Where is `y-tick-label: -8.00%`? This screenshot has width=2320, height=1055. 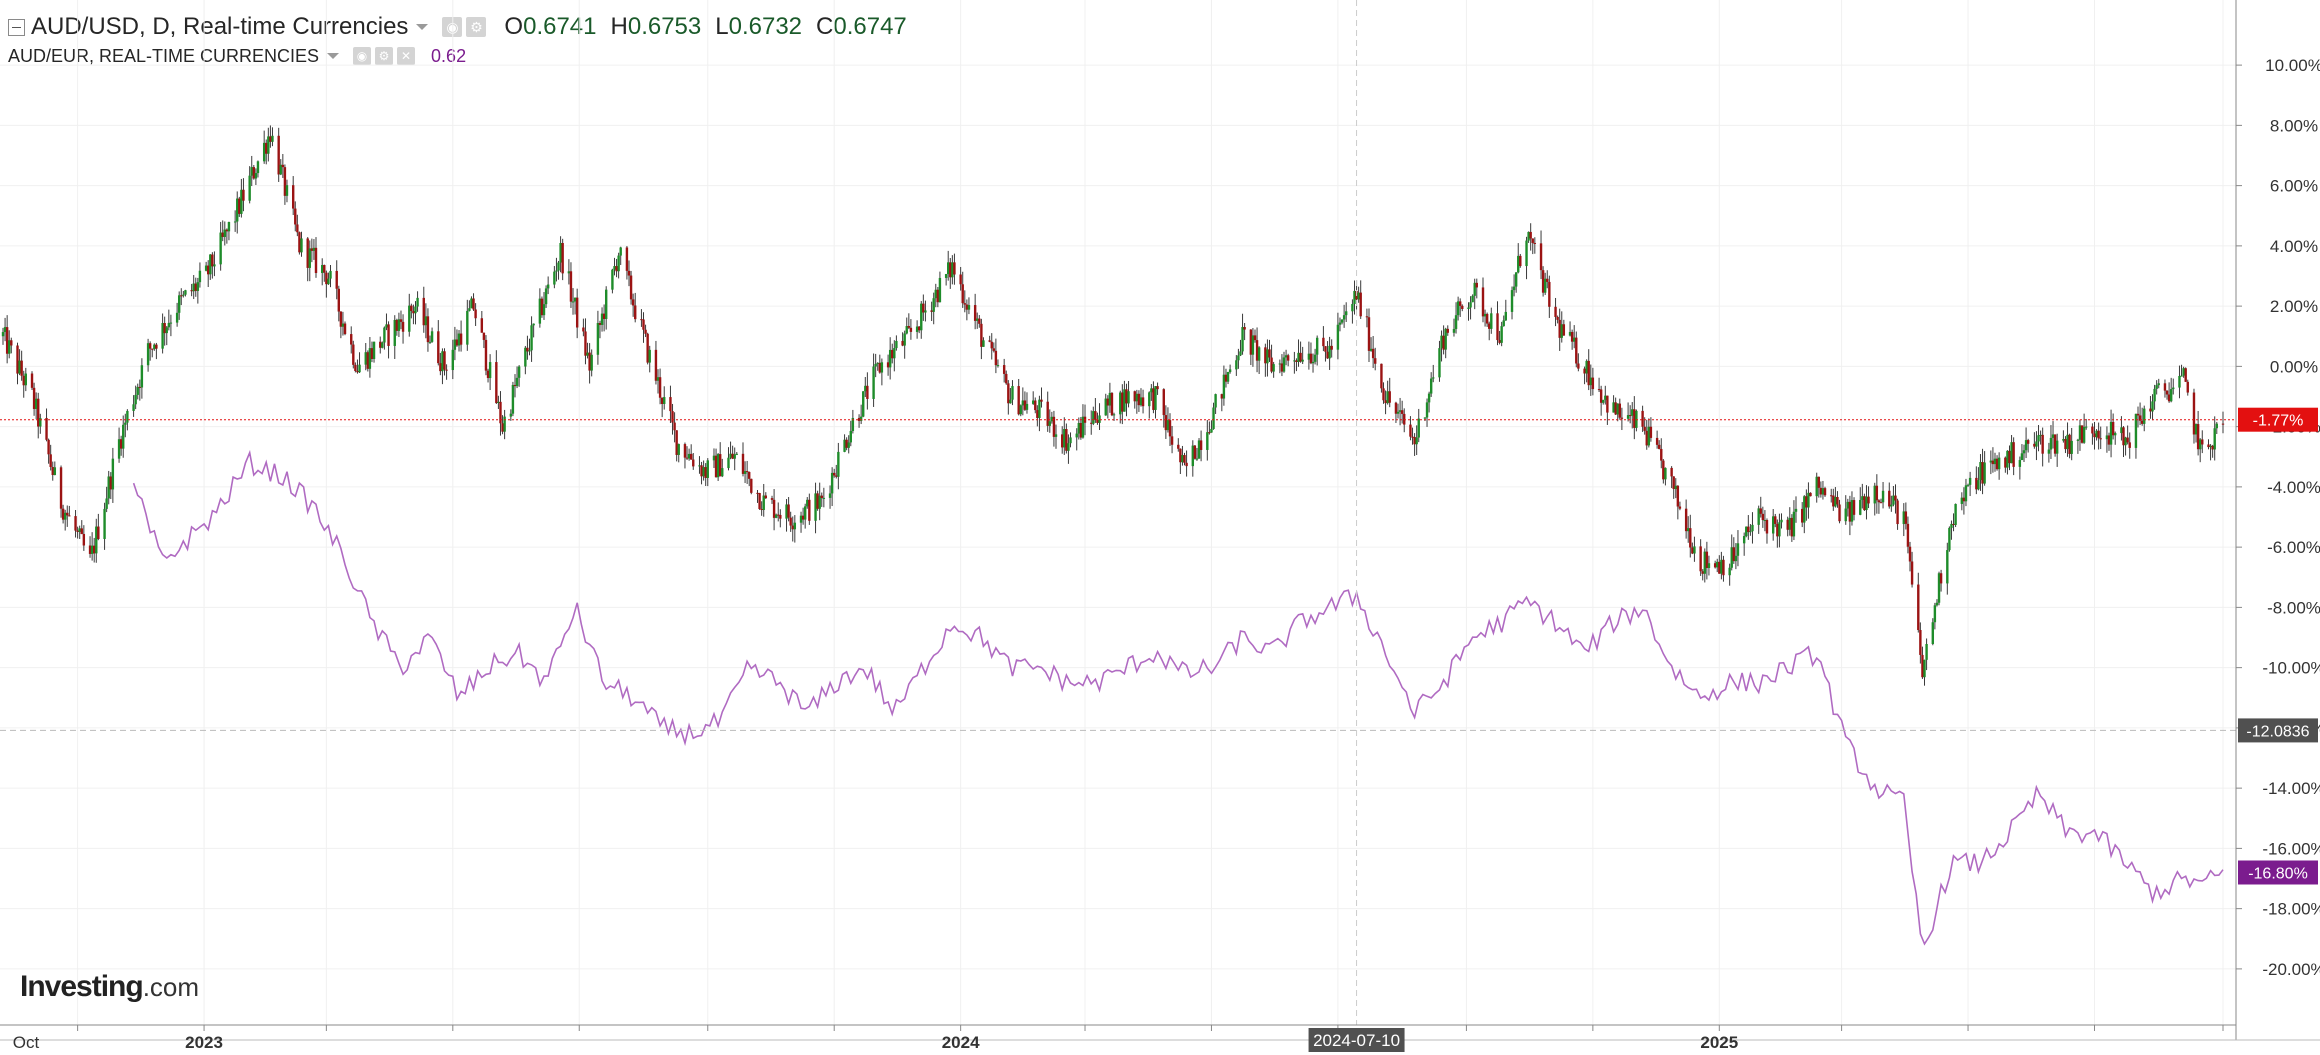
y-tick-label: -8.00% is located at coordinates (2293, 607).